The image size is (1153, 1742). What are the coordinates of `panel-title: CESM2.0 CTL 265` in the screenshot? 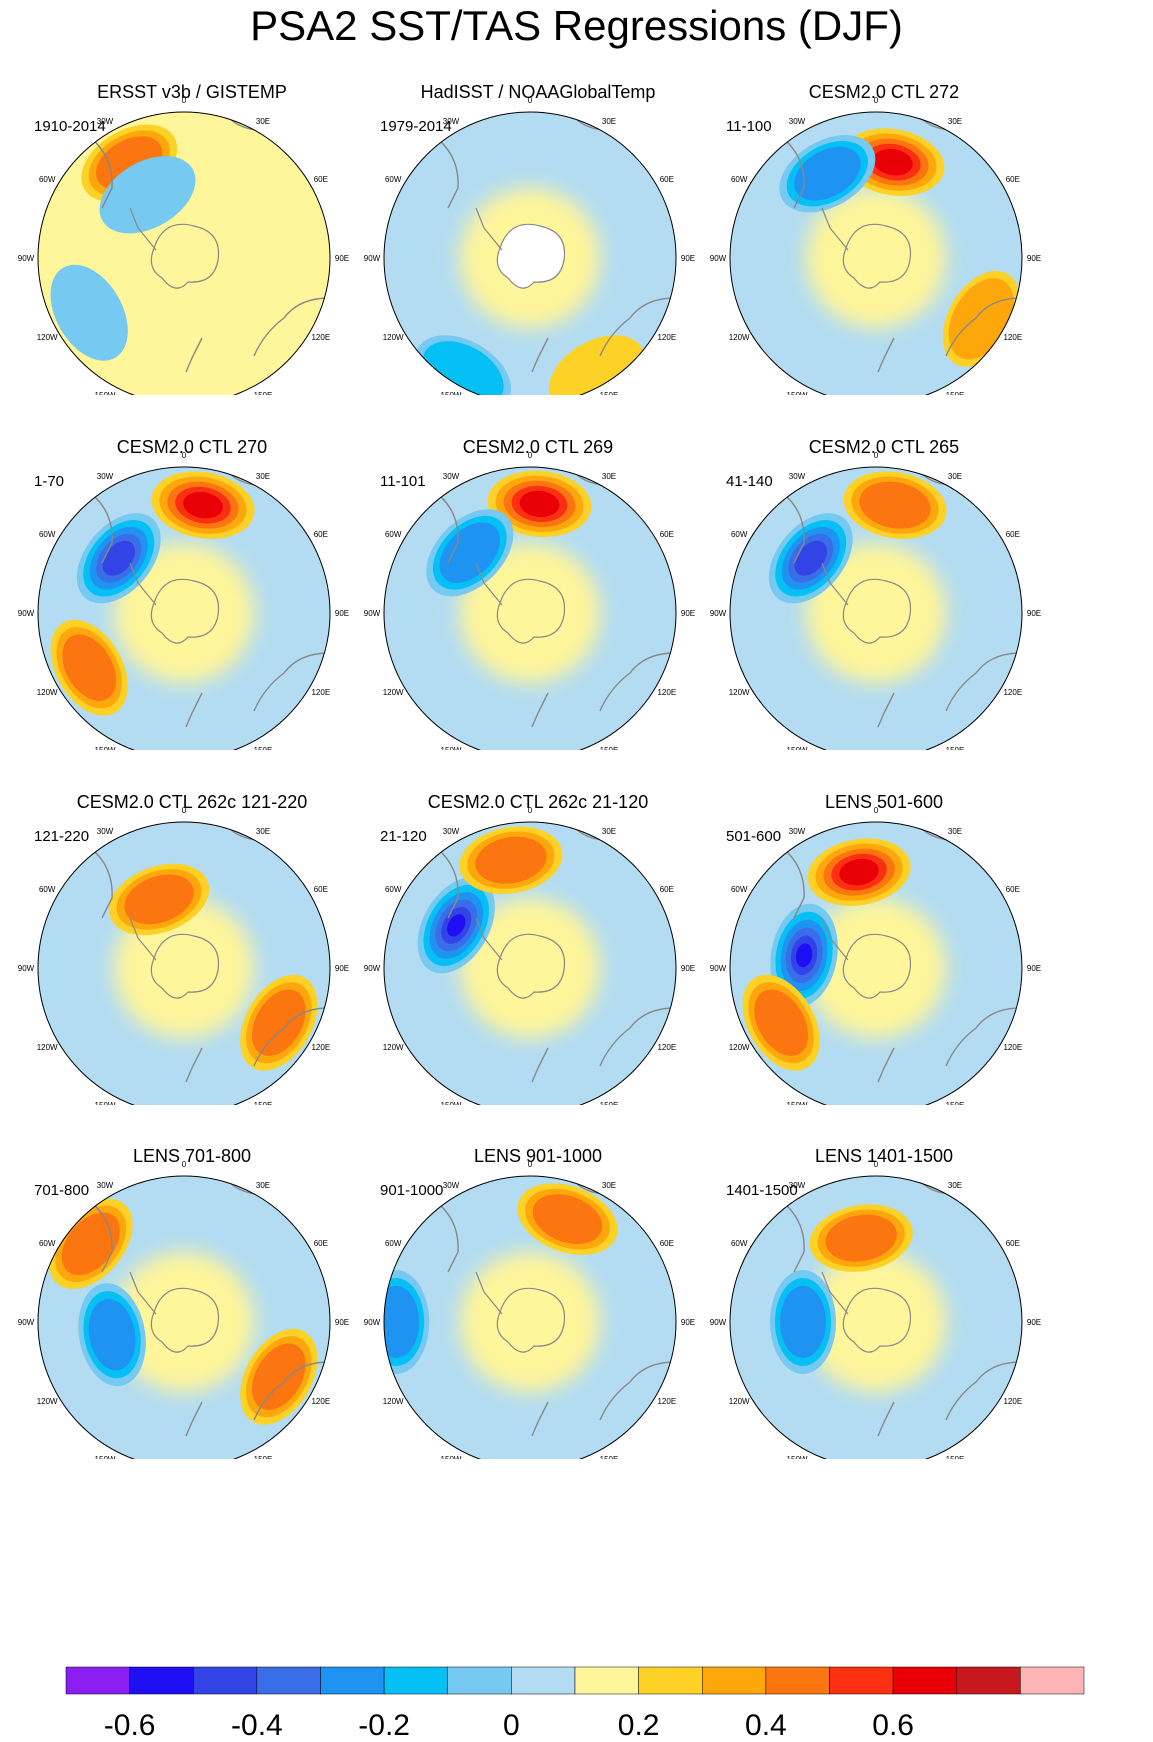 It's located at (884, 447).